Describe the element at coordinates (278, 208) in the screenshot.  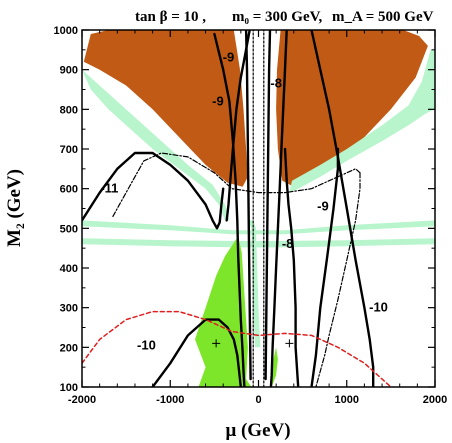
I see `contour-line--8-1` at that location.